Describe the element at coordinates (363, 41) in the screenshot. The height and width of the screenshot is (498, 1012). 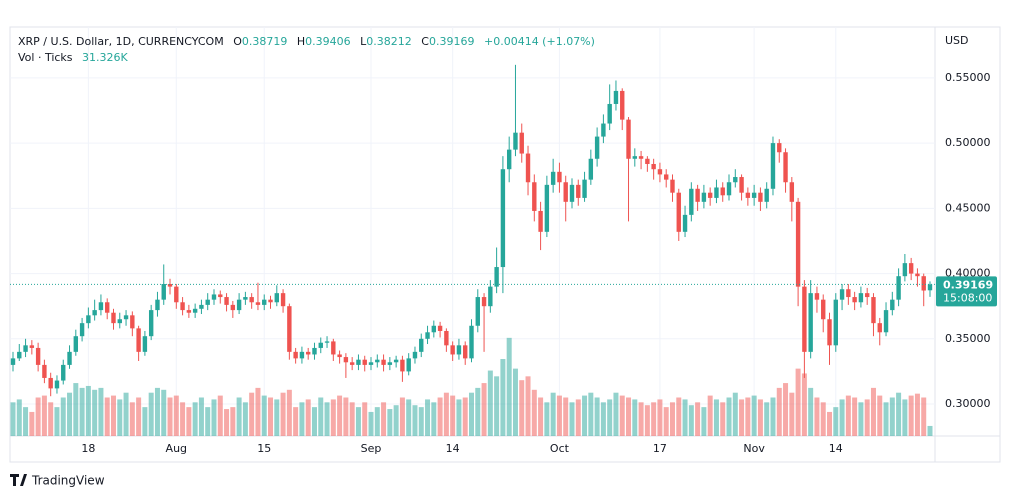
I see `ohlc-letter: L` at that location.